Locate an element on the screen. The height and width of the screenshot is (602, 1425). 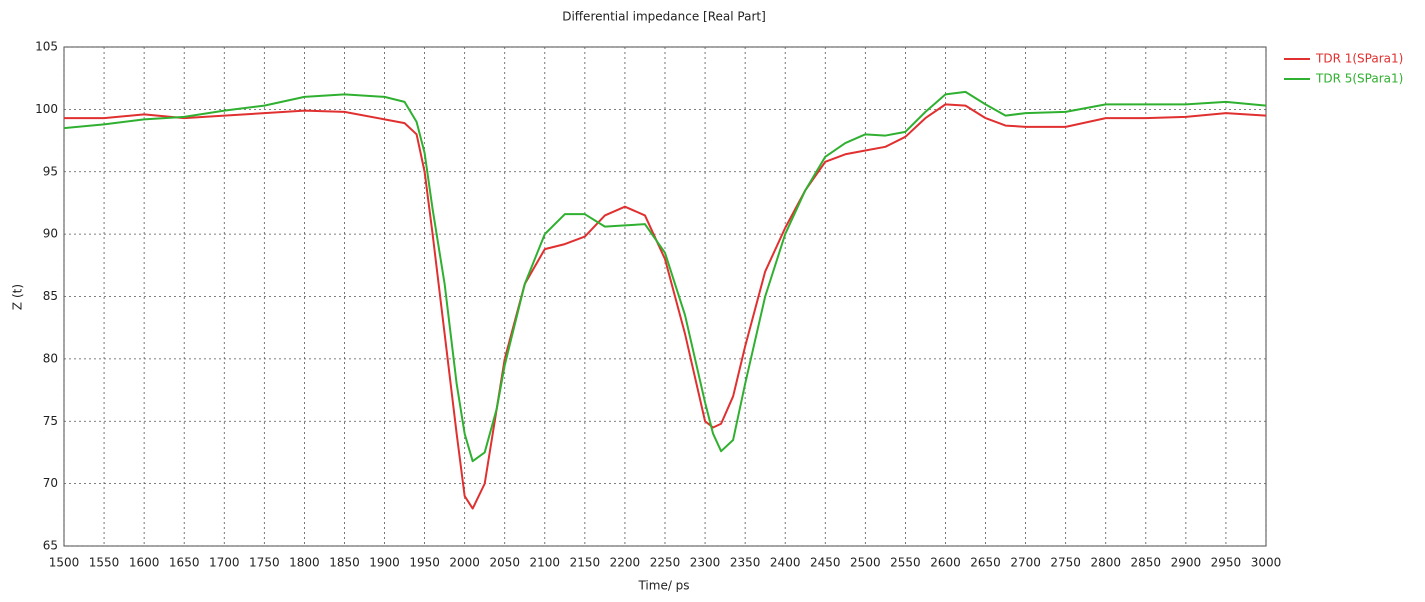
y-tick-label: 95 is located at coordinates (50, 171).